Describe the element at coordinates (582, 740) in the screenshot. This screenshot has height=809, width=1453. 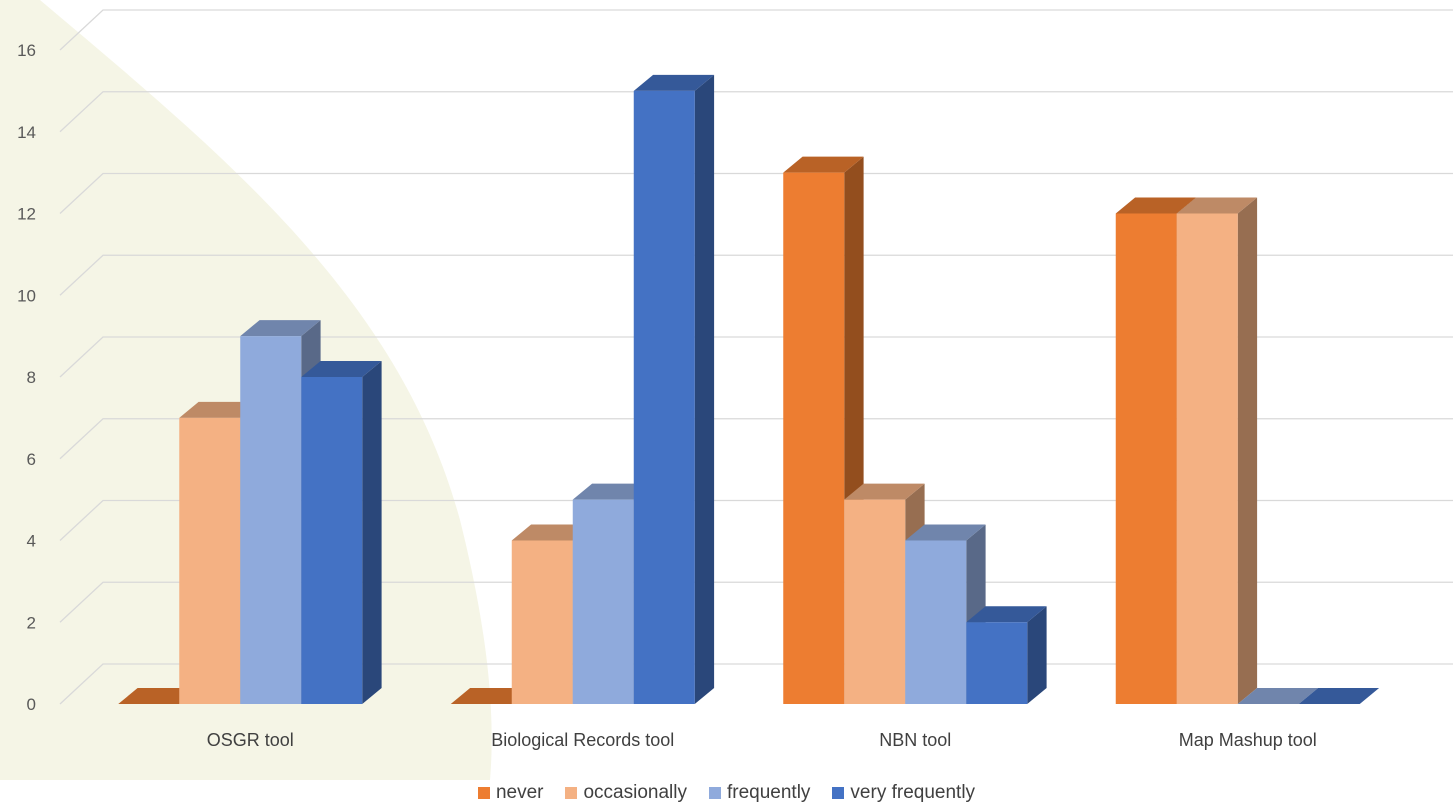
I see `x-category-label: Biological Records tool` at that location.